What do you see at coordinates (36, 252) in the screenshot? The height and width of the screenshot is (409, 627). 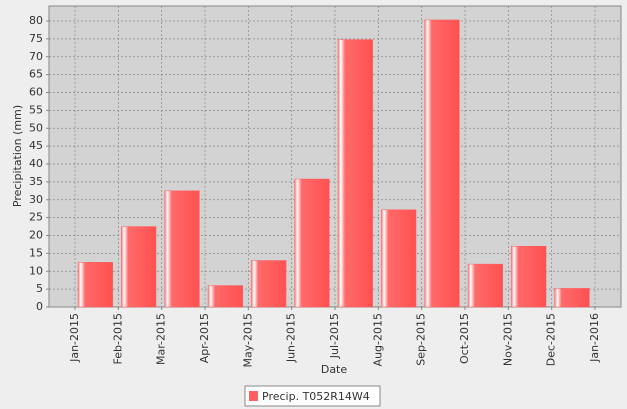 I see `y-tick-label: 15` at bounding box center [36, 252].